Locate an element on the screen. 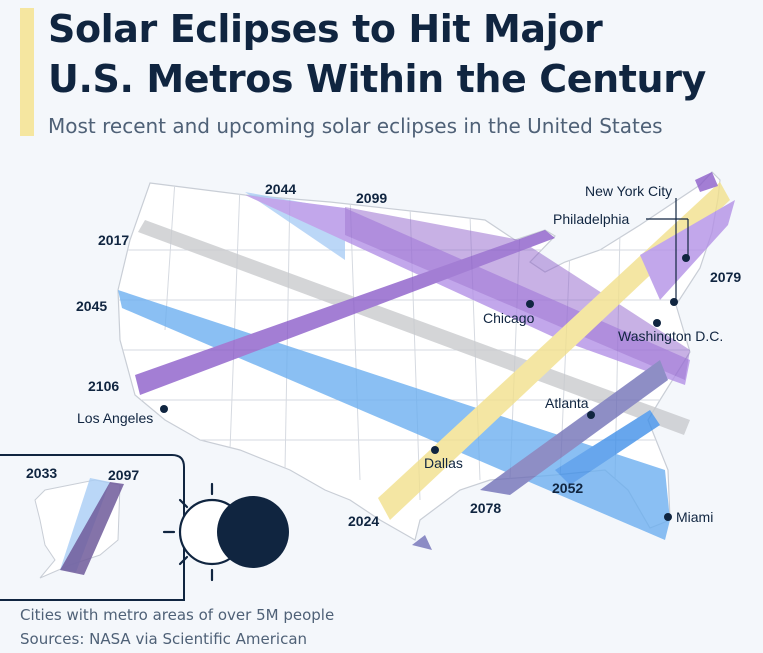 Image resolution: width=763 pixels, height=653 pixels. path-2079-ne is located at coordinates (706, 182).